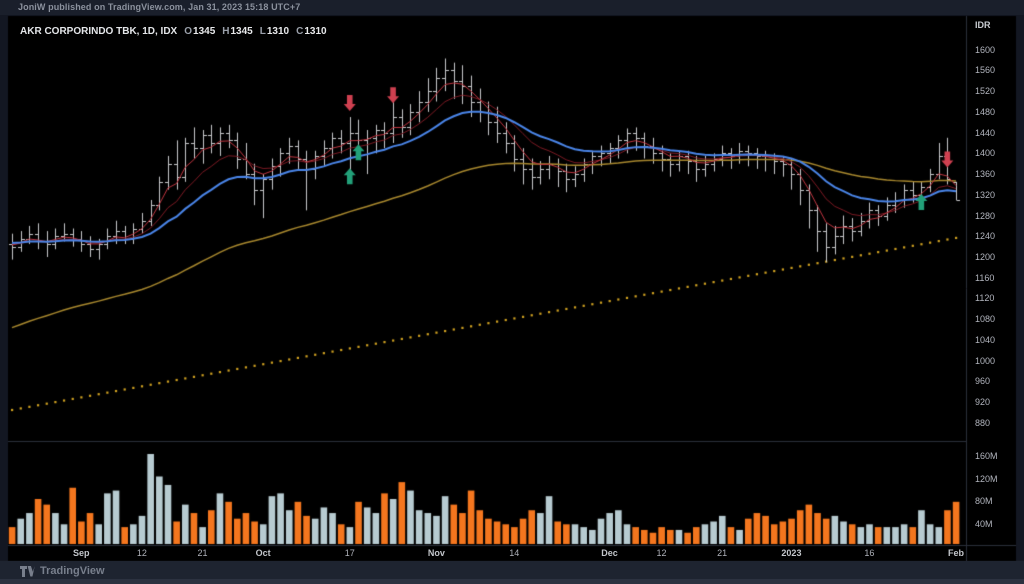 The width and height of the screenshot is (1024, 584). I want to click on tradingview-logo-icon, so click(27, 571).